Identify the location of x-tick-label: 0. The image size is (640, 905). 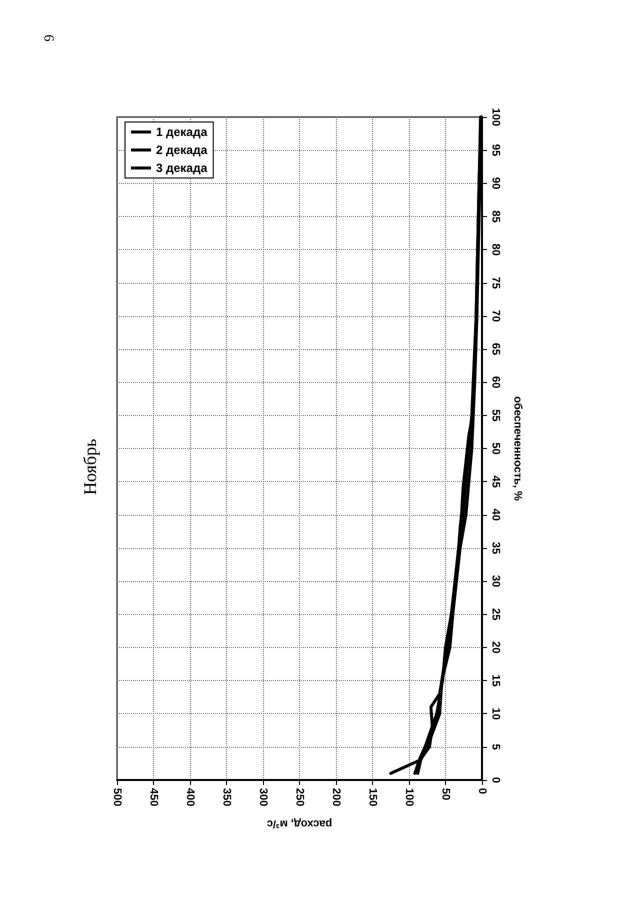
(482, 791).